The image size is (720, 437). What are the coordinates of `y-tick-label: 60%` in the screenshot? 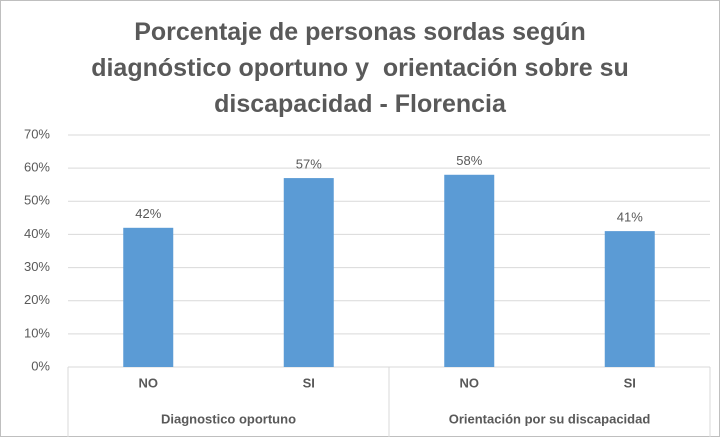 It's located at (37, 167).